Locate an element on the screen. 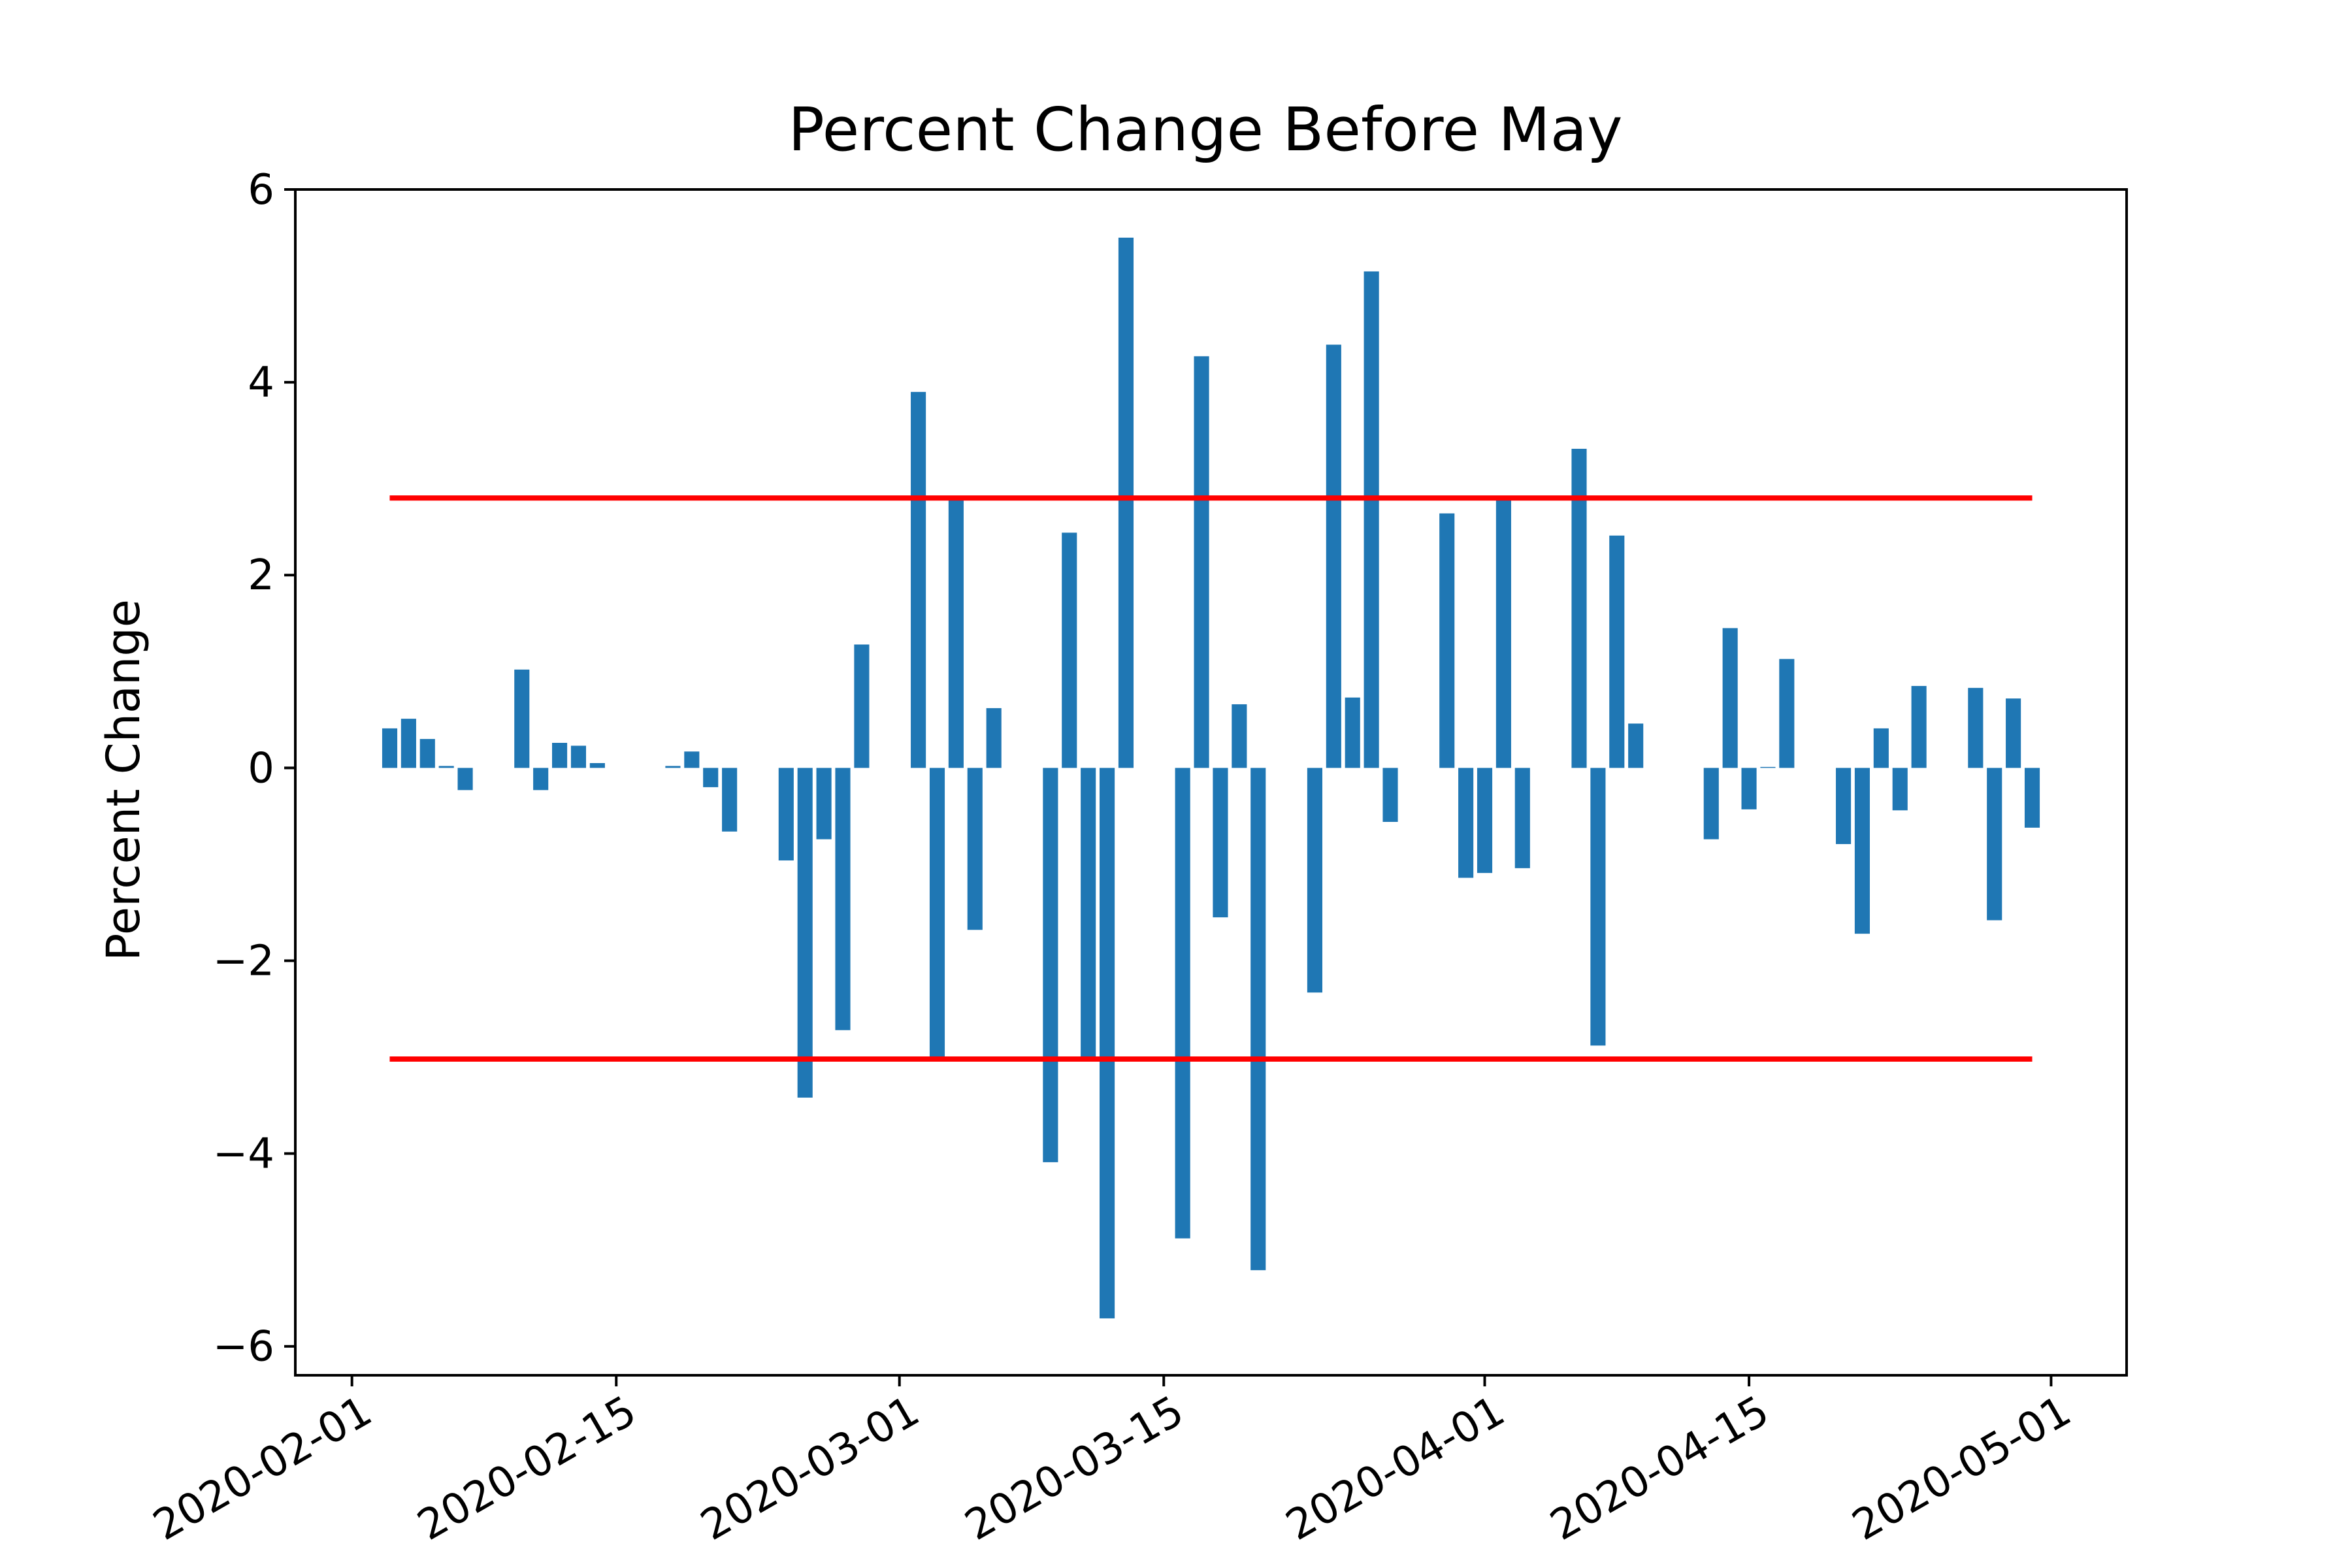  y-tick-label: −6 is located at coordinates (243, 1347).